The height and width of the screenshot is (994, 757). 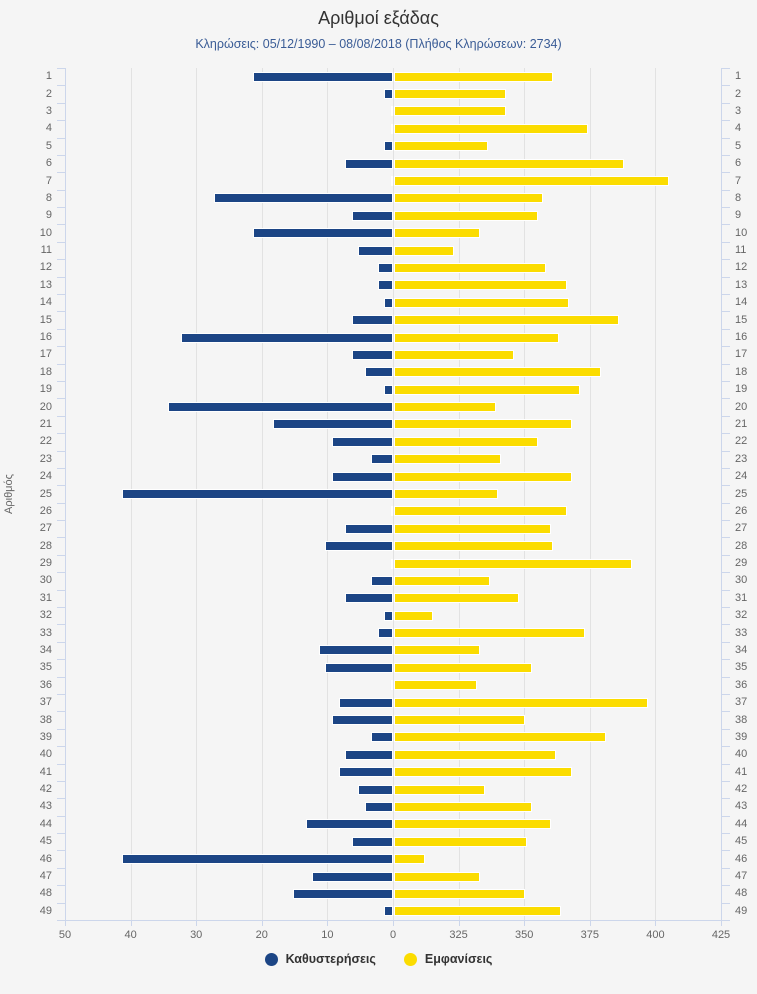 I want to click on legend-item-appearances: Εμφανίσεις, so click(x=447, y=959).